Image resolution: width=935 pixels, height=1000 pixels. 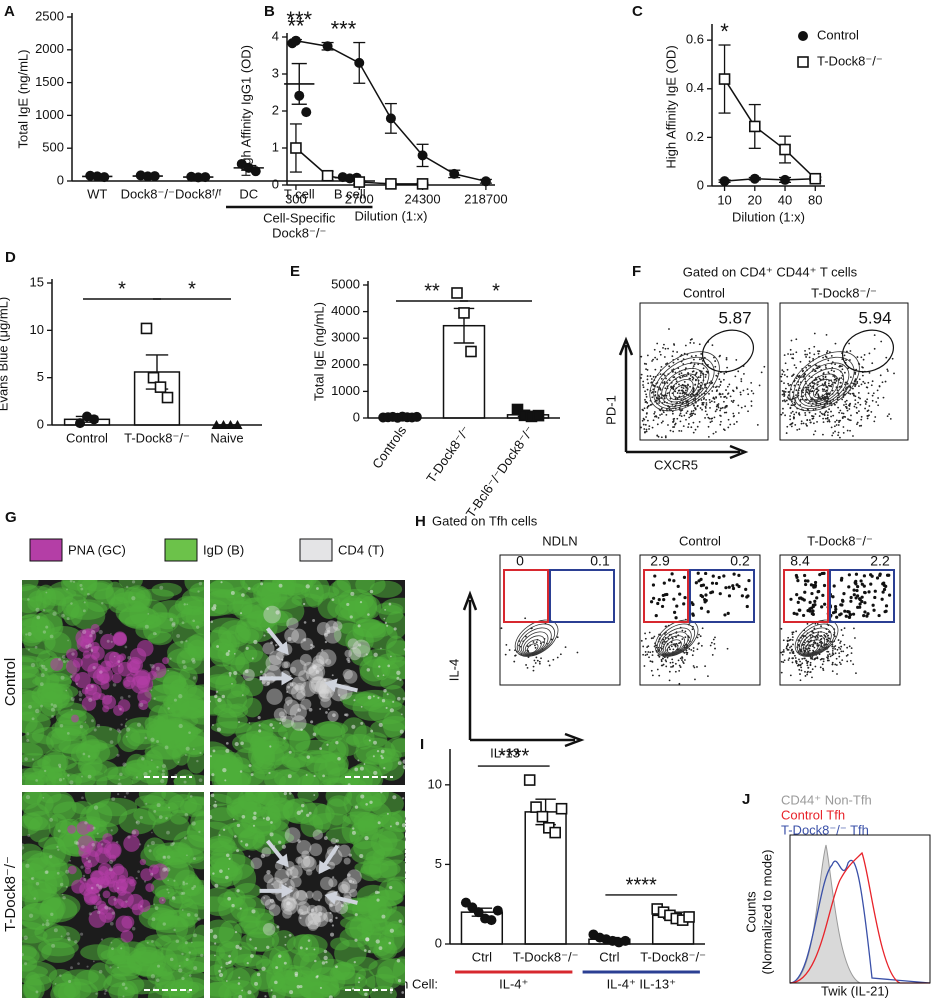 I want to click on contour, so click(x=672, y=648).